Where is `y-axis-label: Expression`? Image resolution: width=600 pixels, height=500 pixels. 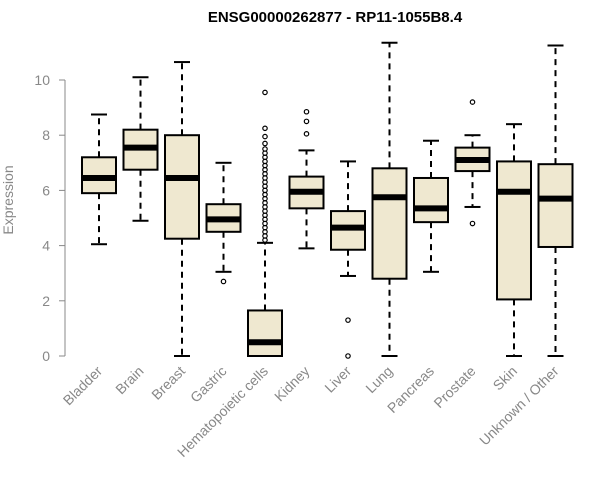 y-axis-label: Expression is located at coordinates (8, 199).